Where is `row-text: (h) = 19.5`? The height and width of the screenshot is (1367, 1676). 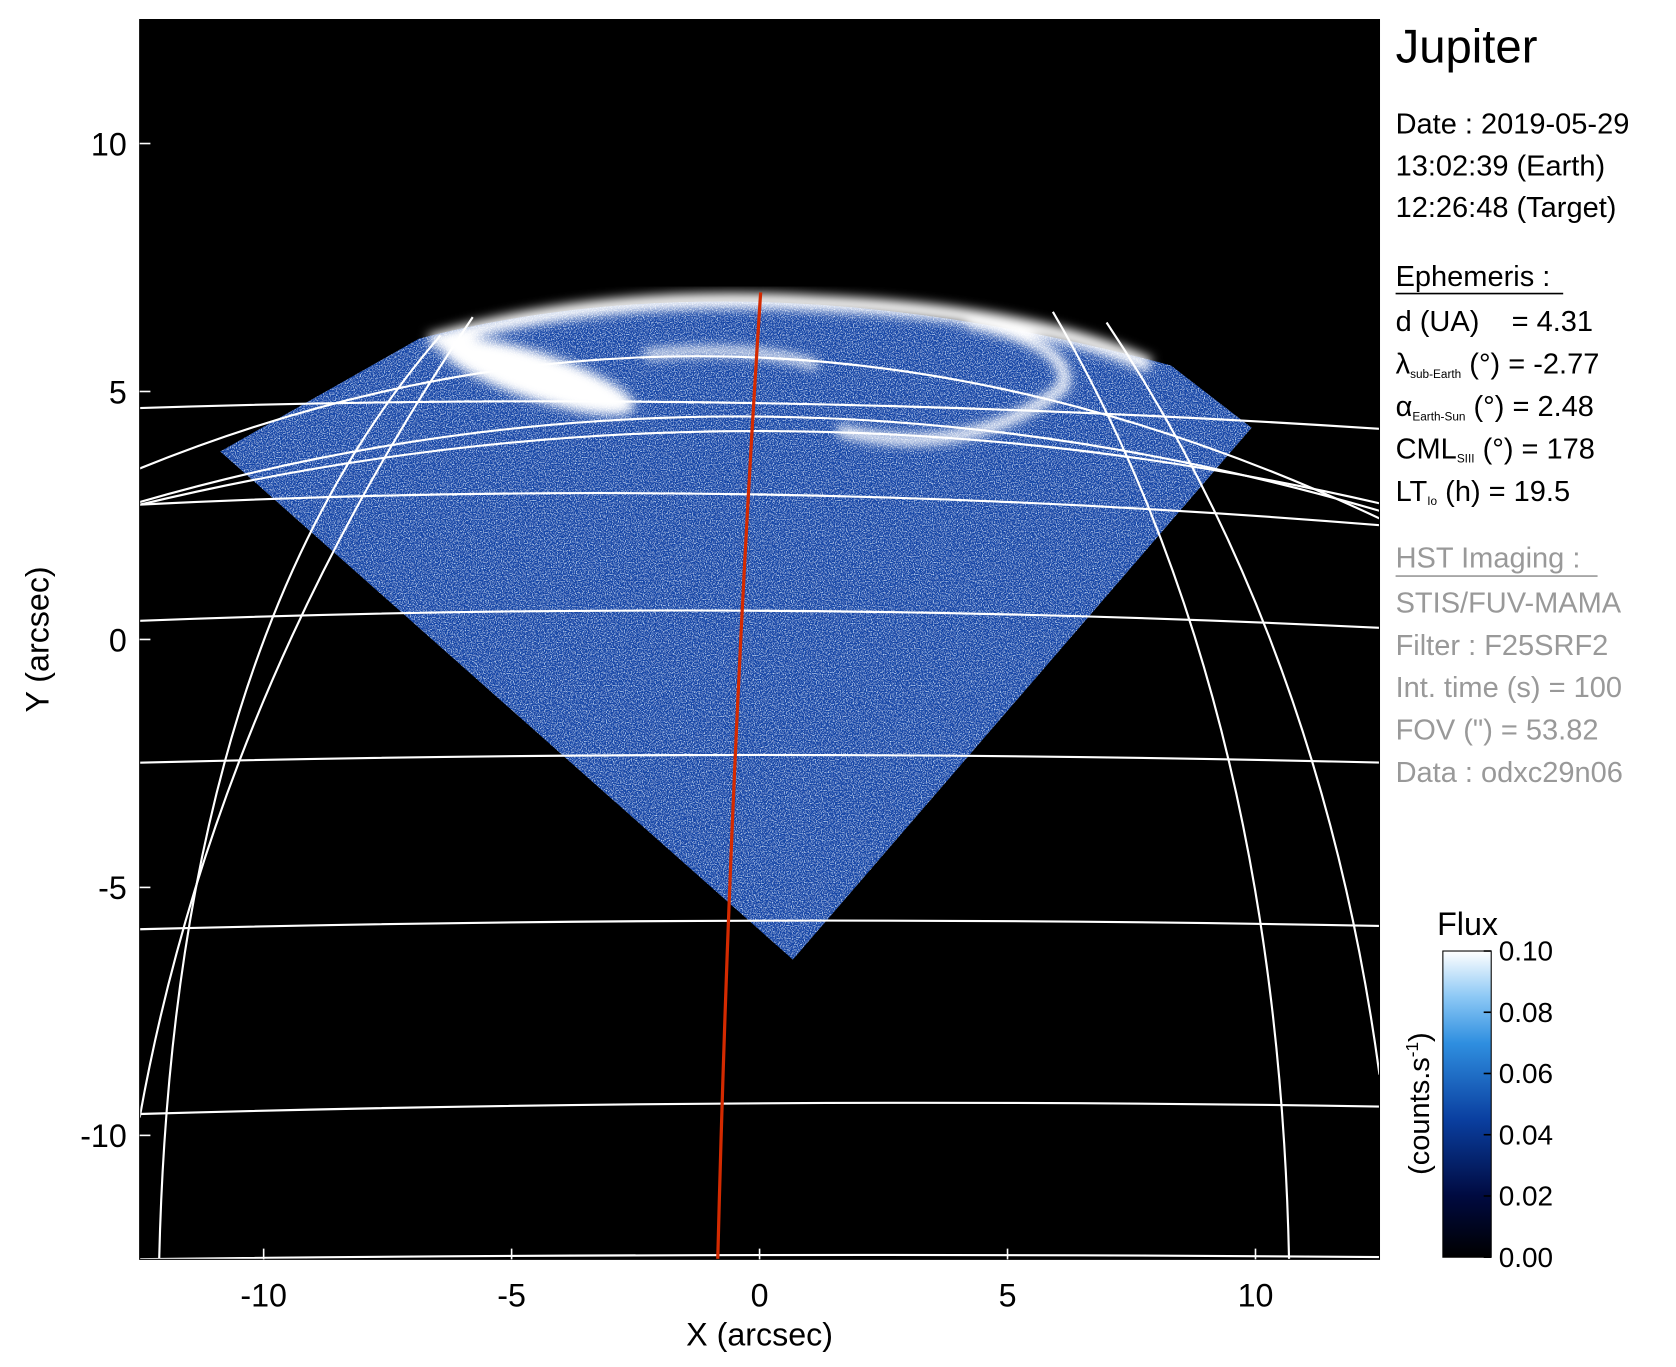 row-text: (h) = 19.5 is located at coordinates (1503, 492).